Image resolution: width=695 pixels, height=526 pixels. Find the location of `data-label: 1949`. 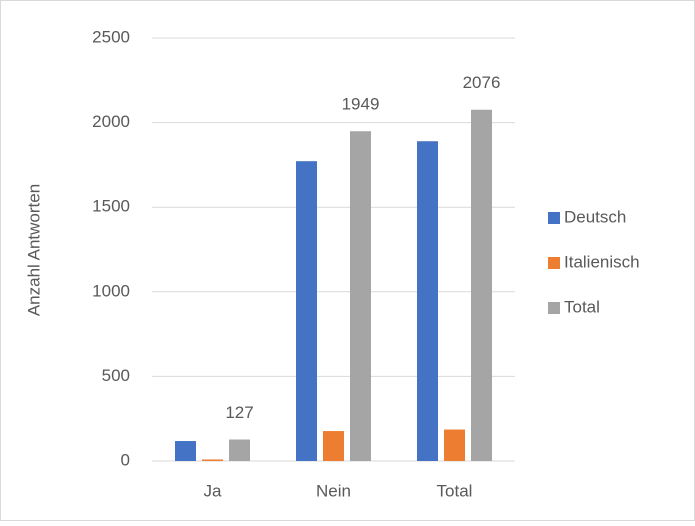

data-label: 1949 is located at coordinates (361, 104).